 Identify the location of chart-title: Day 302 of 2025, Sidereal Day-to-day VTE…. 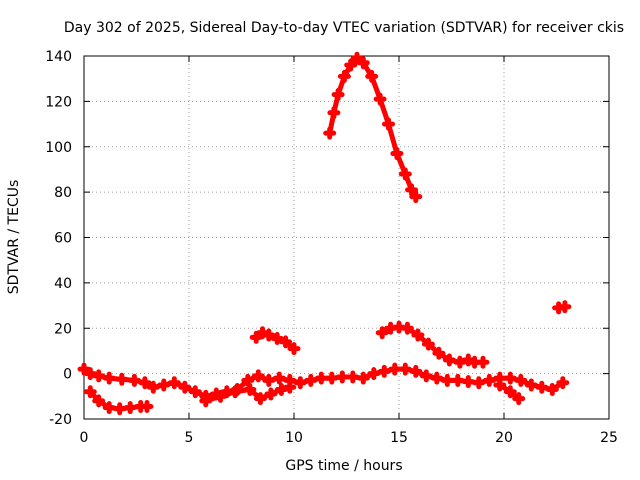
(344, 28).